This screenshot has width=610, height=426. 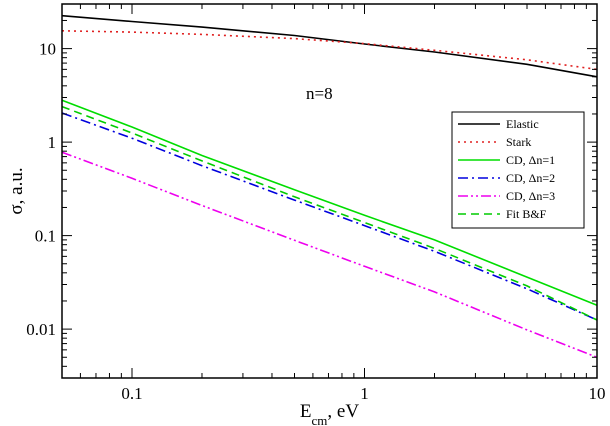 I want to click on y-tick-label: 1, so click(x=52, y=142).